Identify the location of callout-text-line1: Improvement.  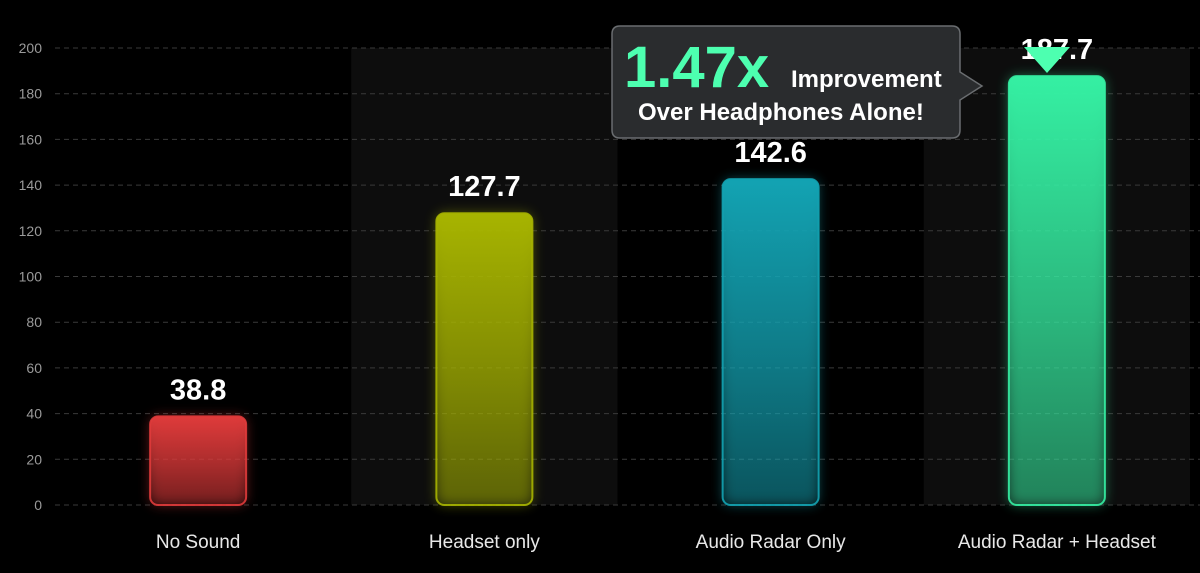
(866, 79).